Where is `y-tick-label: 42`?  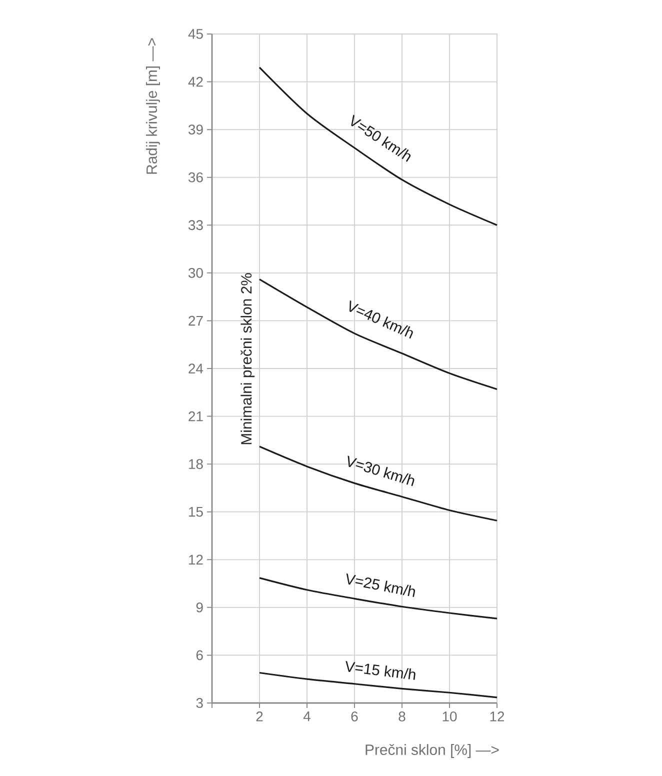
y-tick-label: 42 is located at coordinates (195, 81).